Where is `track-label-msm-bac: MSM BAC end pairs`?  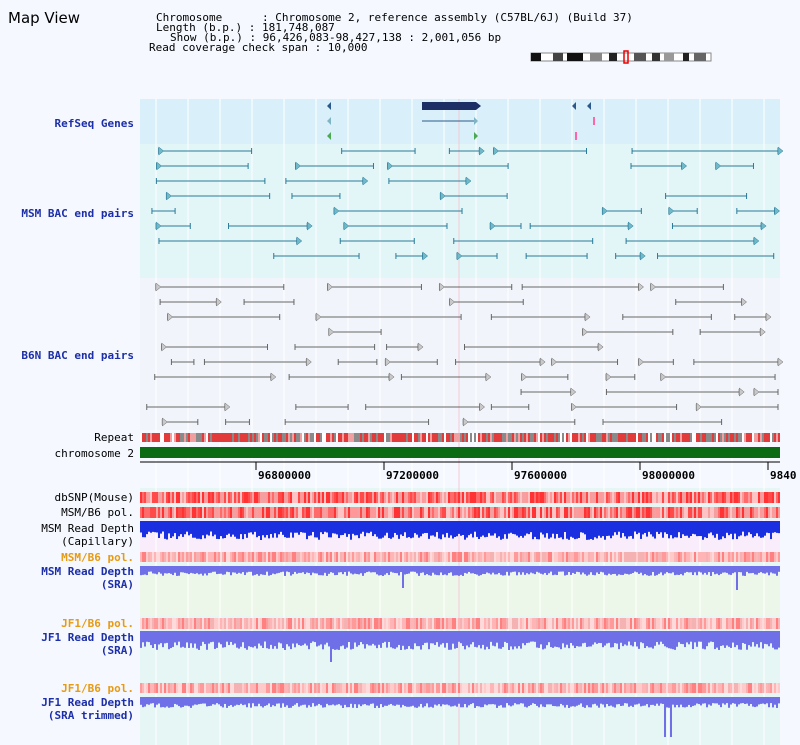 track-label-msm-bac: MSM BAC end pairs is located at coordinates (77, 213).